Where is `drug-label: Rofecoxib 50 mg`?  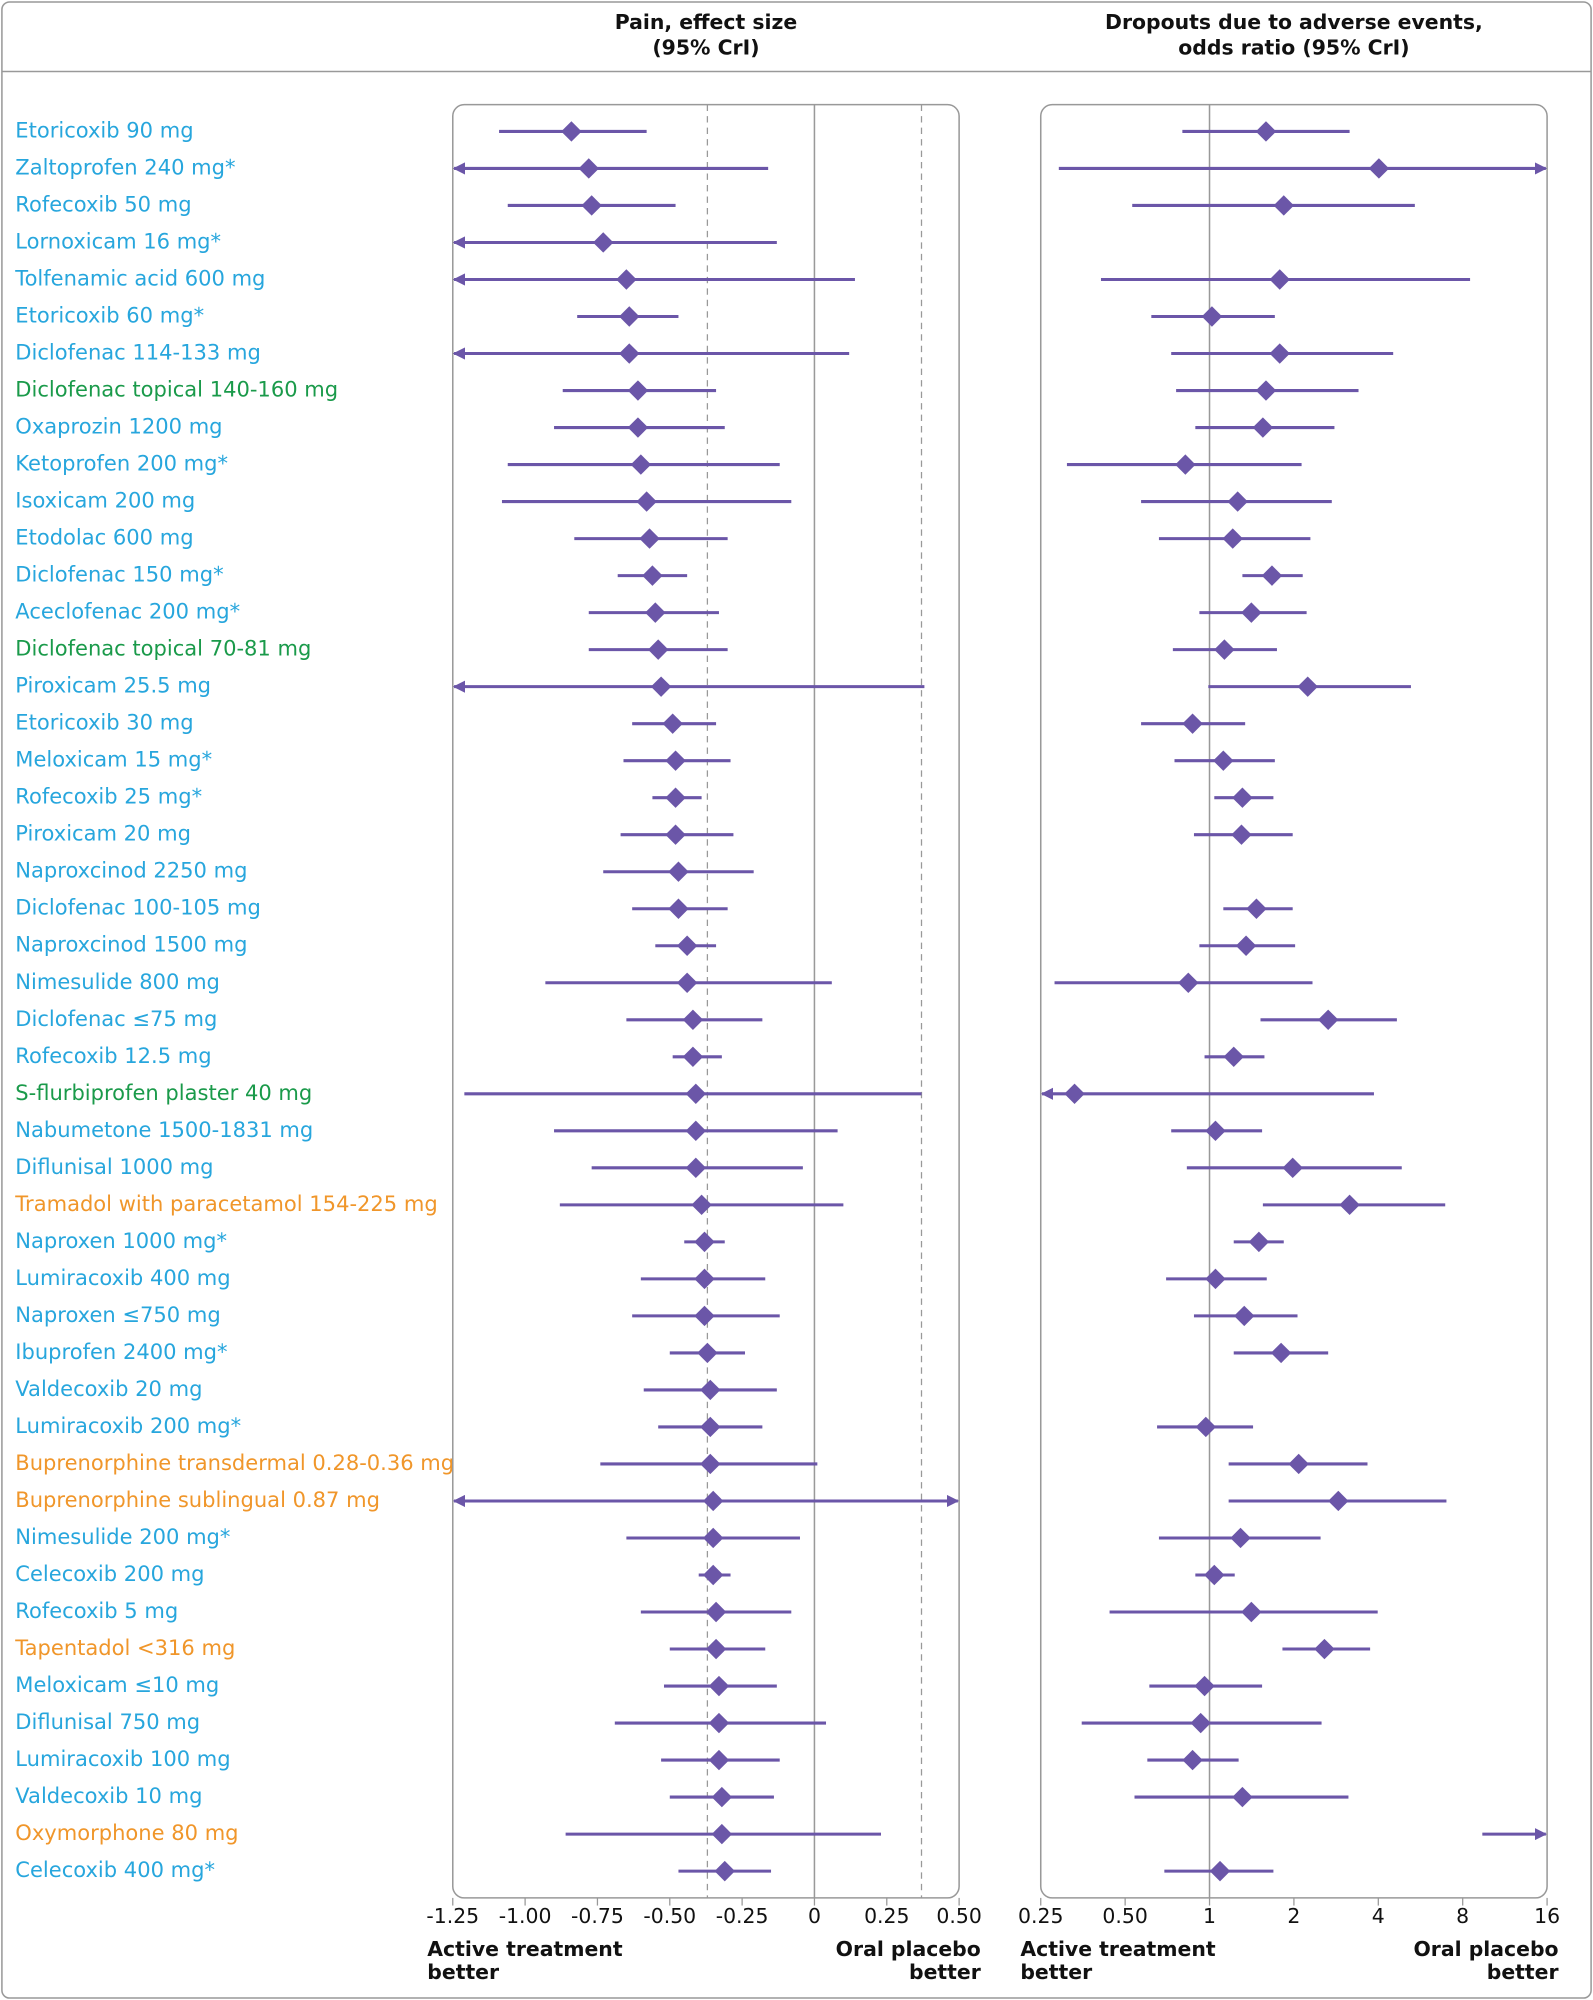 drug-label: Rofecoxib 50 mg is located at coordinates (103, 203).